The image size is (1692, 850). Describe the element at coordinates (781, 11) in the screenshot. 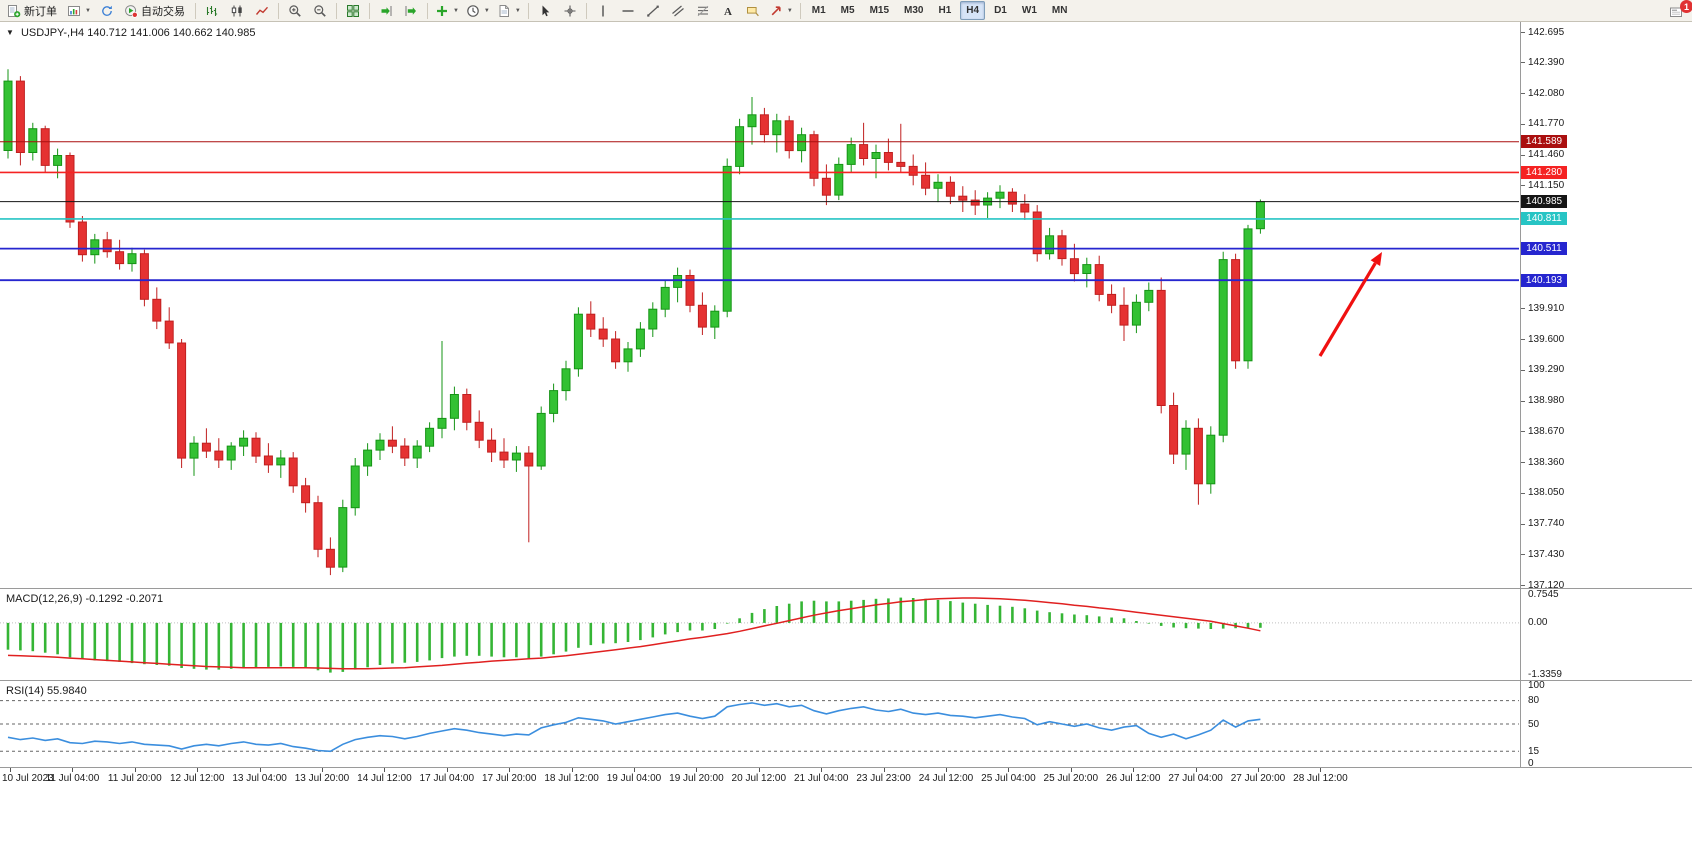

I see `arrows-button: ▼` at that location.